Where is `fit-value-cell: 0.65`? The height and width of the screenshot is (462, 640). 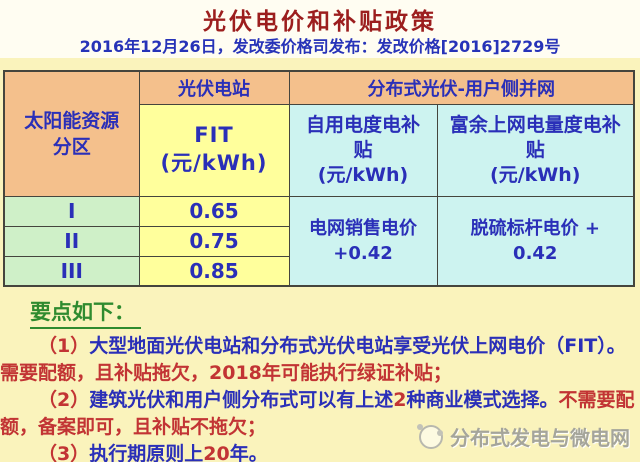 fit-value-cell: 0.65 is located at coordinates (214, 211).